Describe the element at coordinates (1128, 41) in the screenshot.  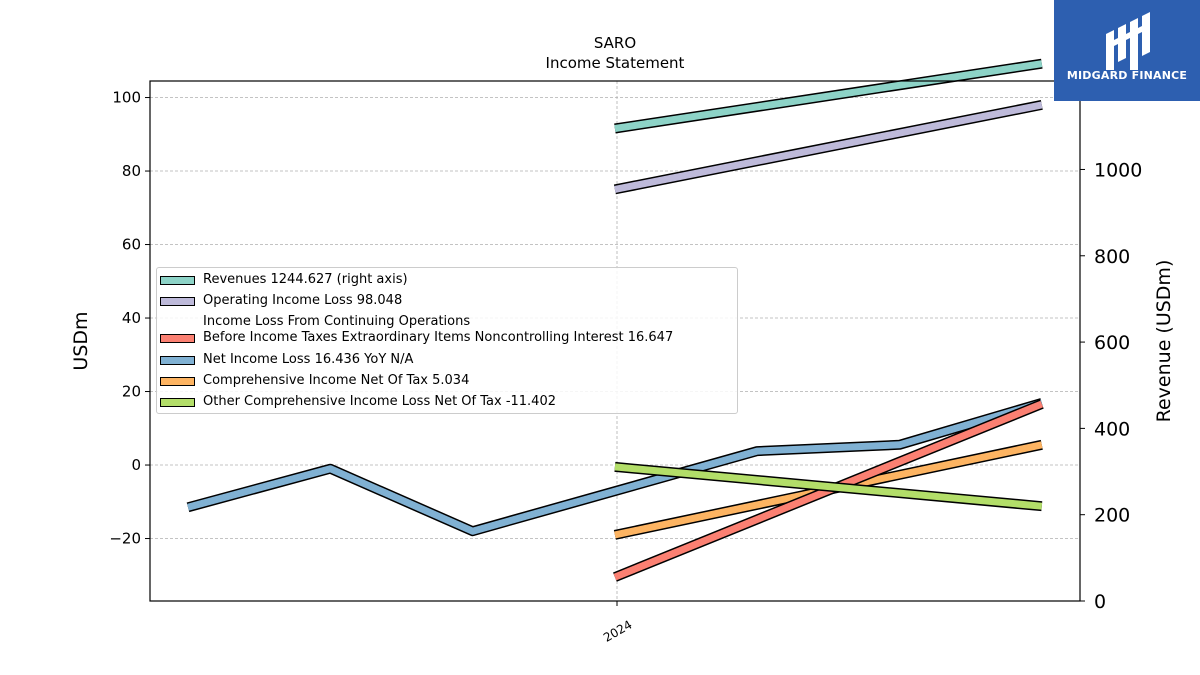
I see `midgard-logo-icon` at that location.